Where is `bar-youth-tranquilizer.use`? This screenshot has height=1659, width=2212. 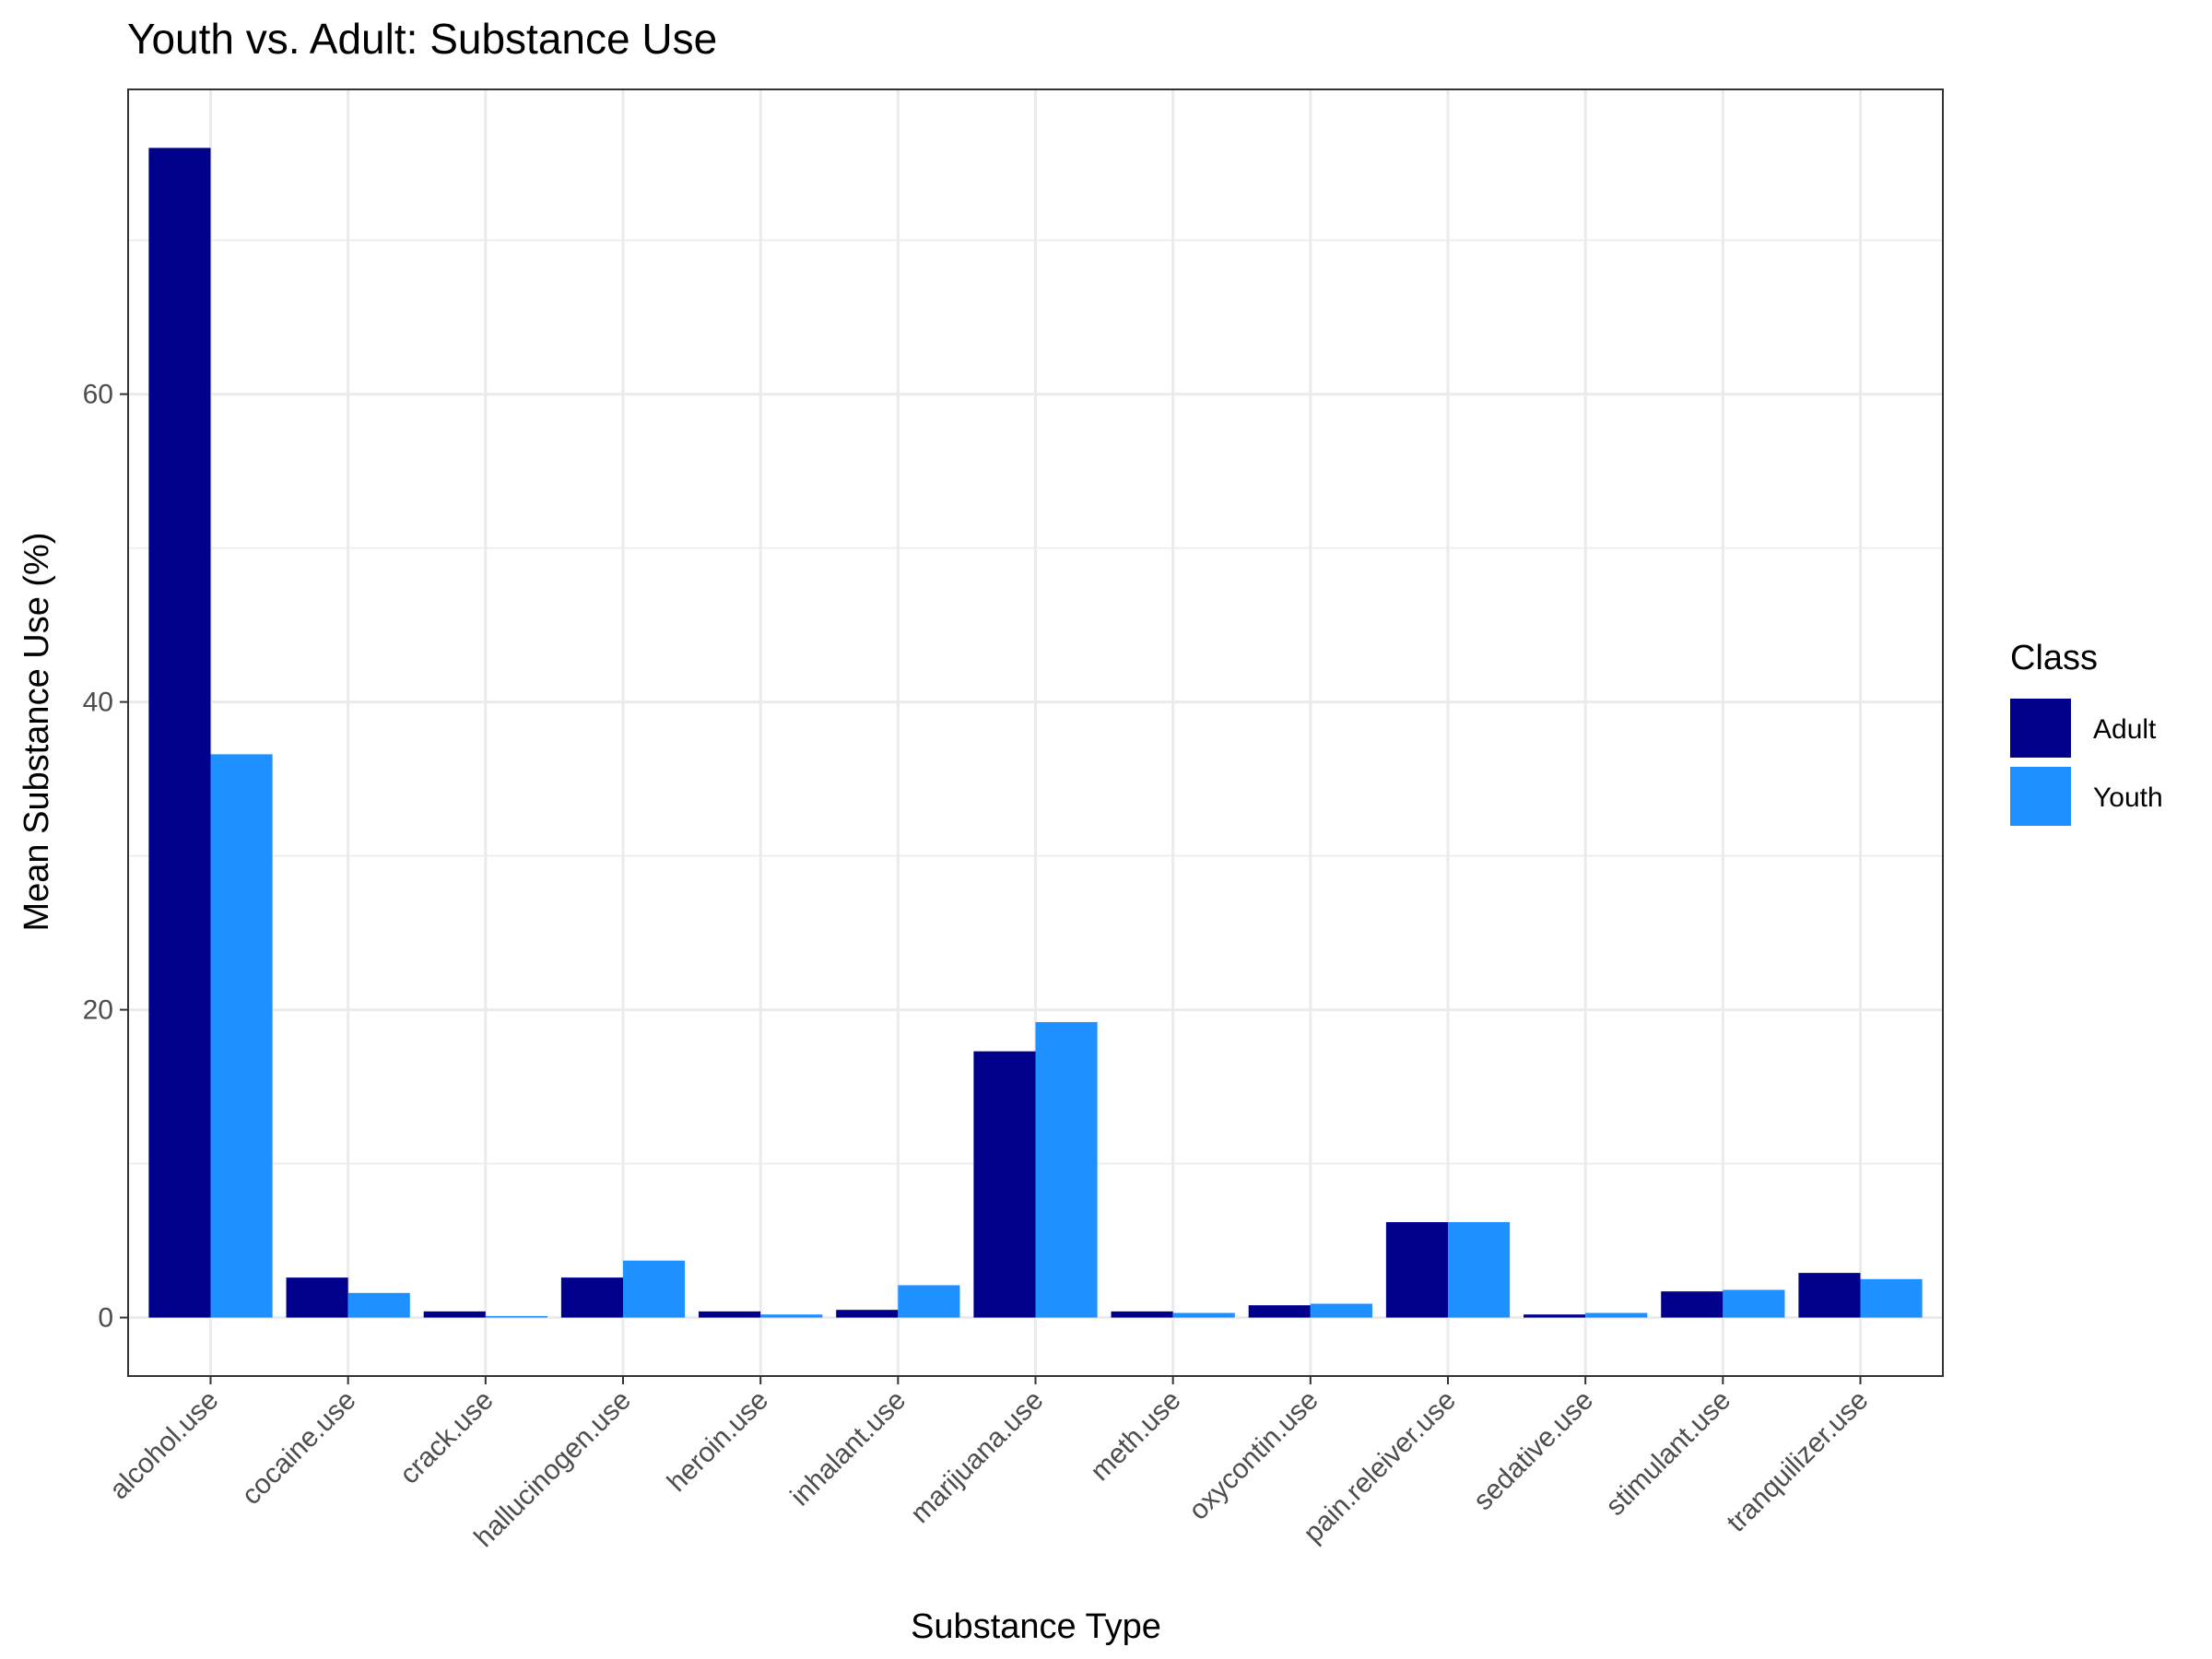
bar-youth-tranquilizer.use is located at coordinates (1891, 1298).